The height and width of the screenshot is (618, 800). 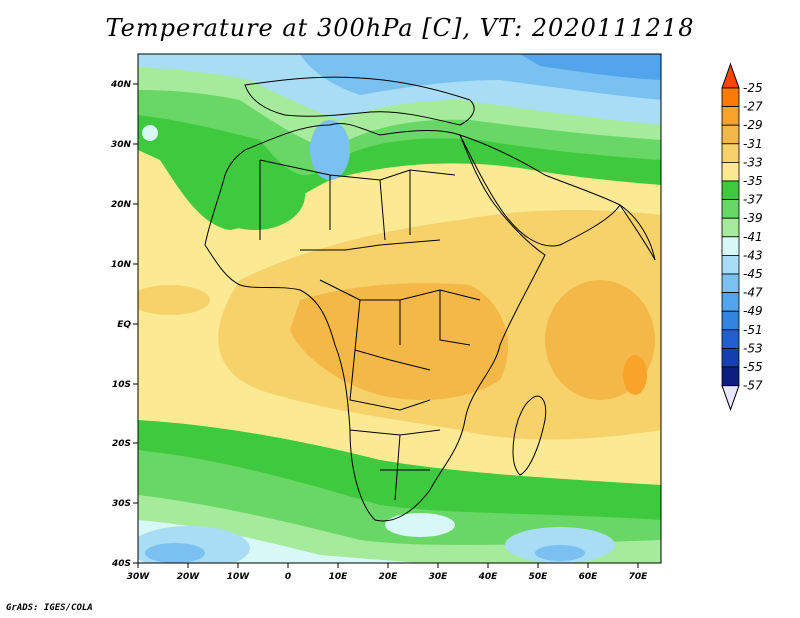 I want to click on lon-label-30e: 30E, so click(x=439, y=577).